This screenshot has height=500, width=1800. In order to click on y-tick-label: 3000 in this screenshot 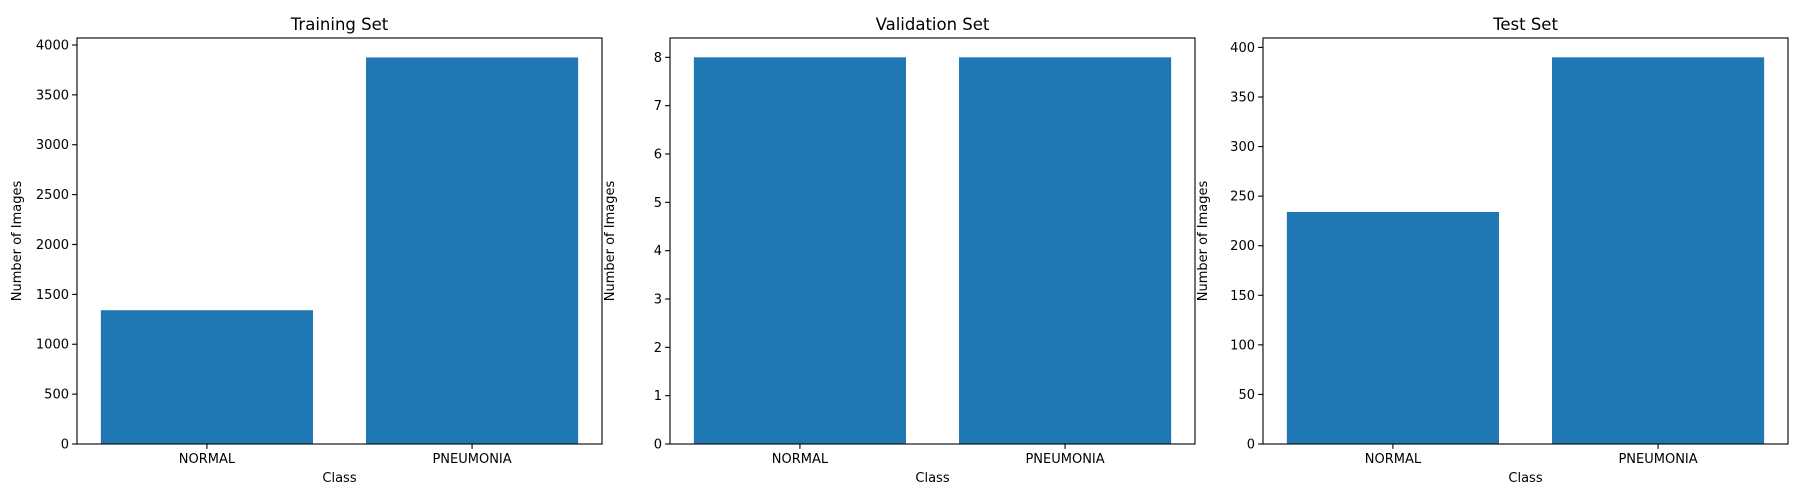, I will do `click(52, 145)`.